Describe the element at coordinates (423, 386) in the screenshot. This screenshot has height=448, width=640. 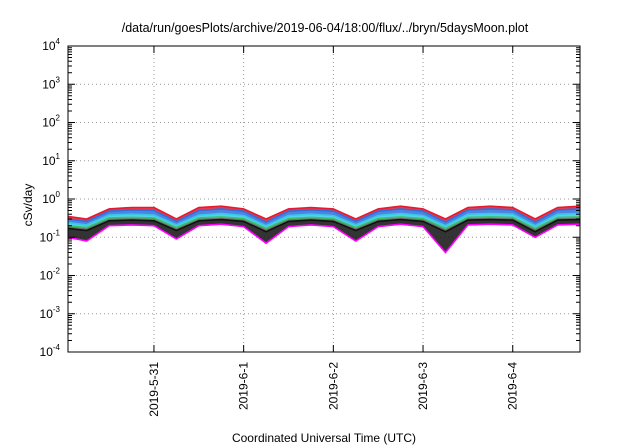
I see `x-tick-label: 2019-6-3` at that location.